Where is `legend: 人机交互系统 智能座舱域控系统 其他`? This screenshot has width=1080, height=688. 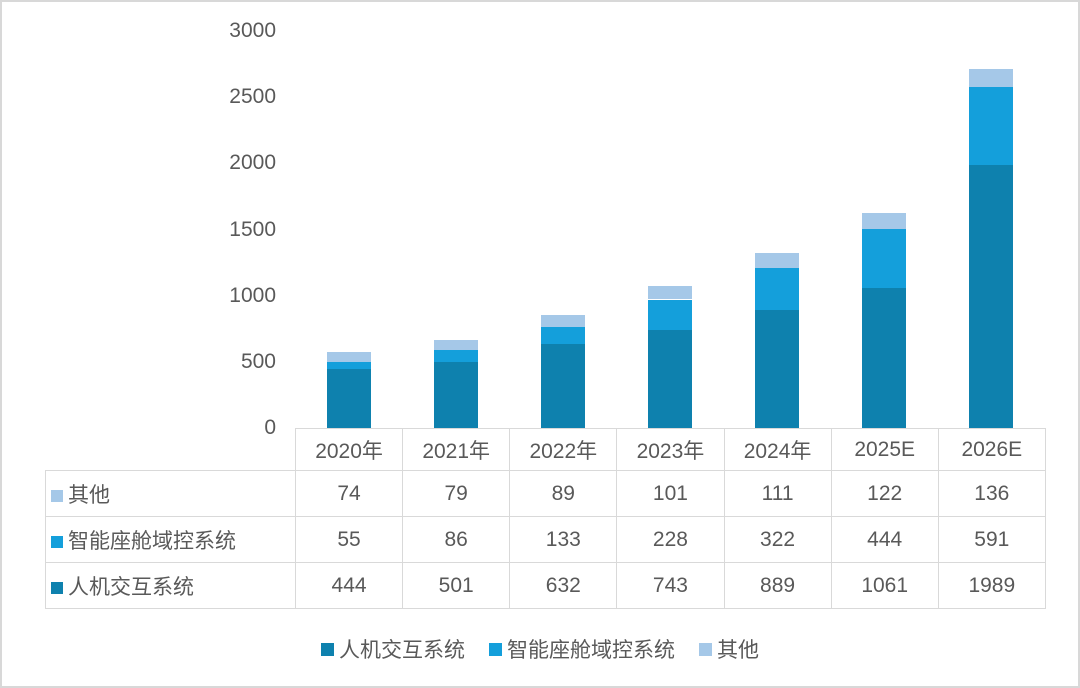
legend: 人机交互系统 智能座舱域控系统 其他 is located at coordinates (540, 649).